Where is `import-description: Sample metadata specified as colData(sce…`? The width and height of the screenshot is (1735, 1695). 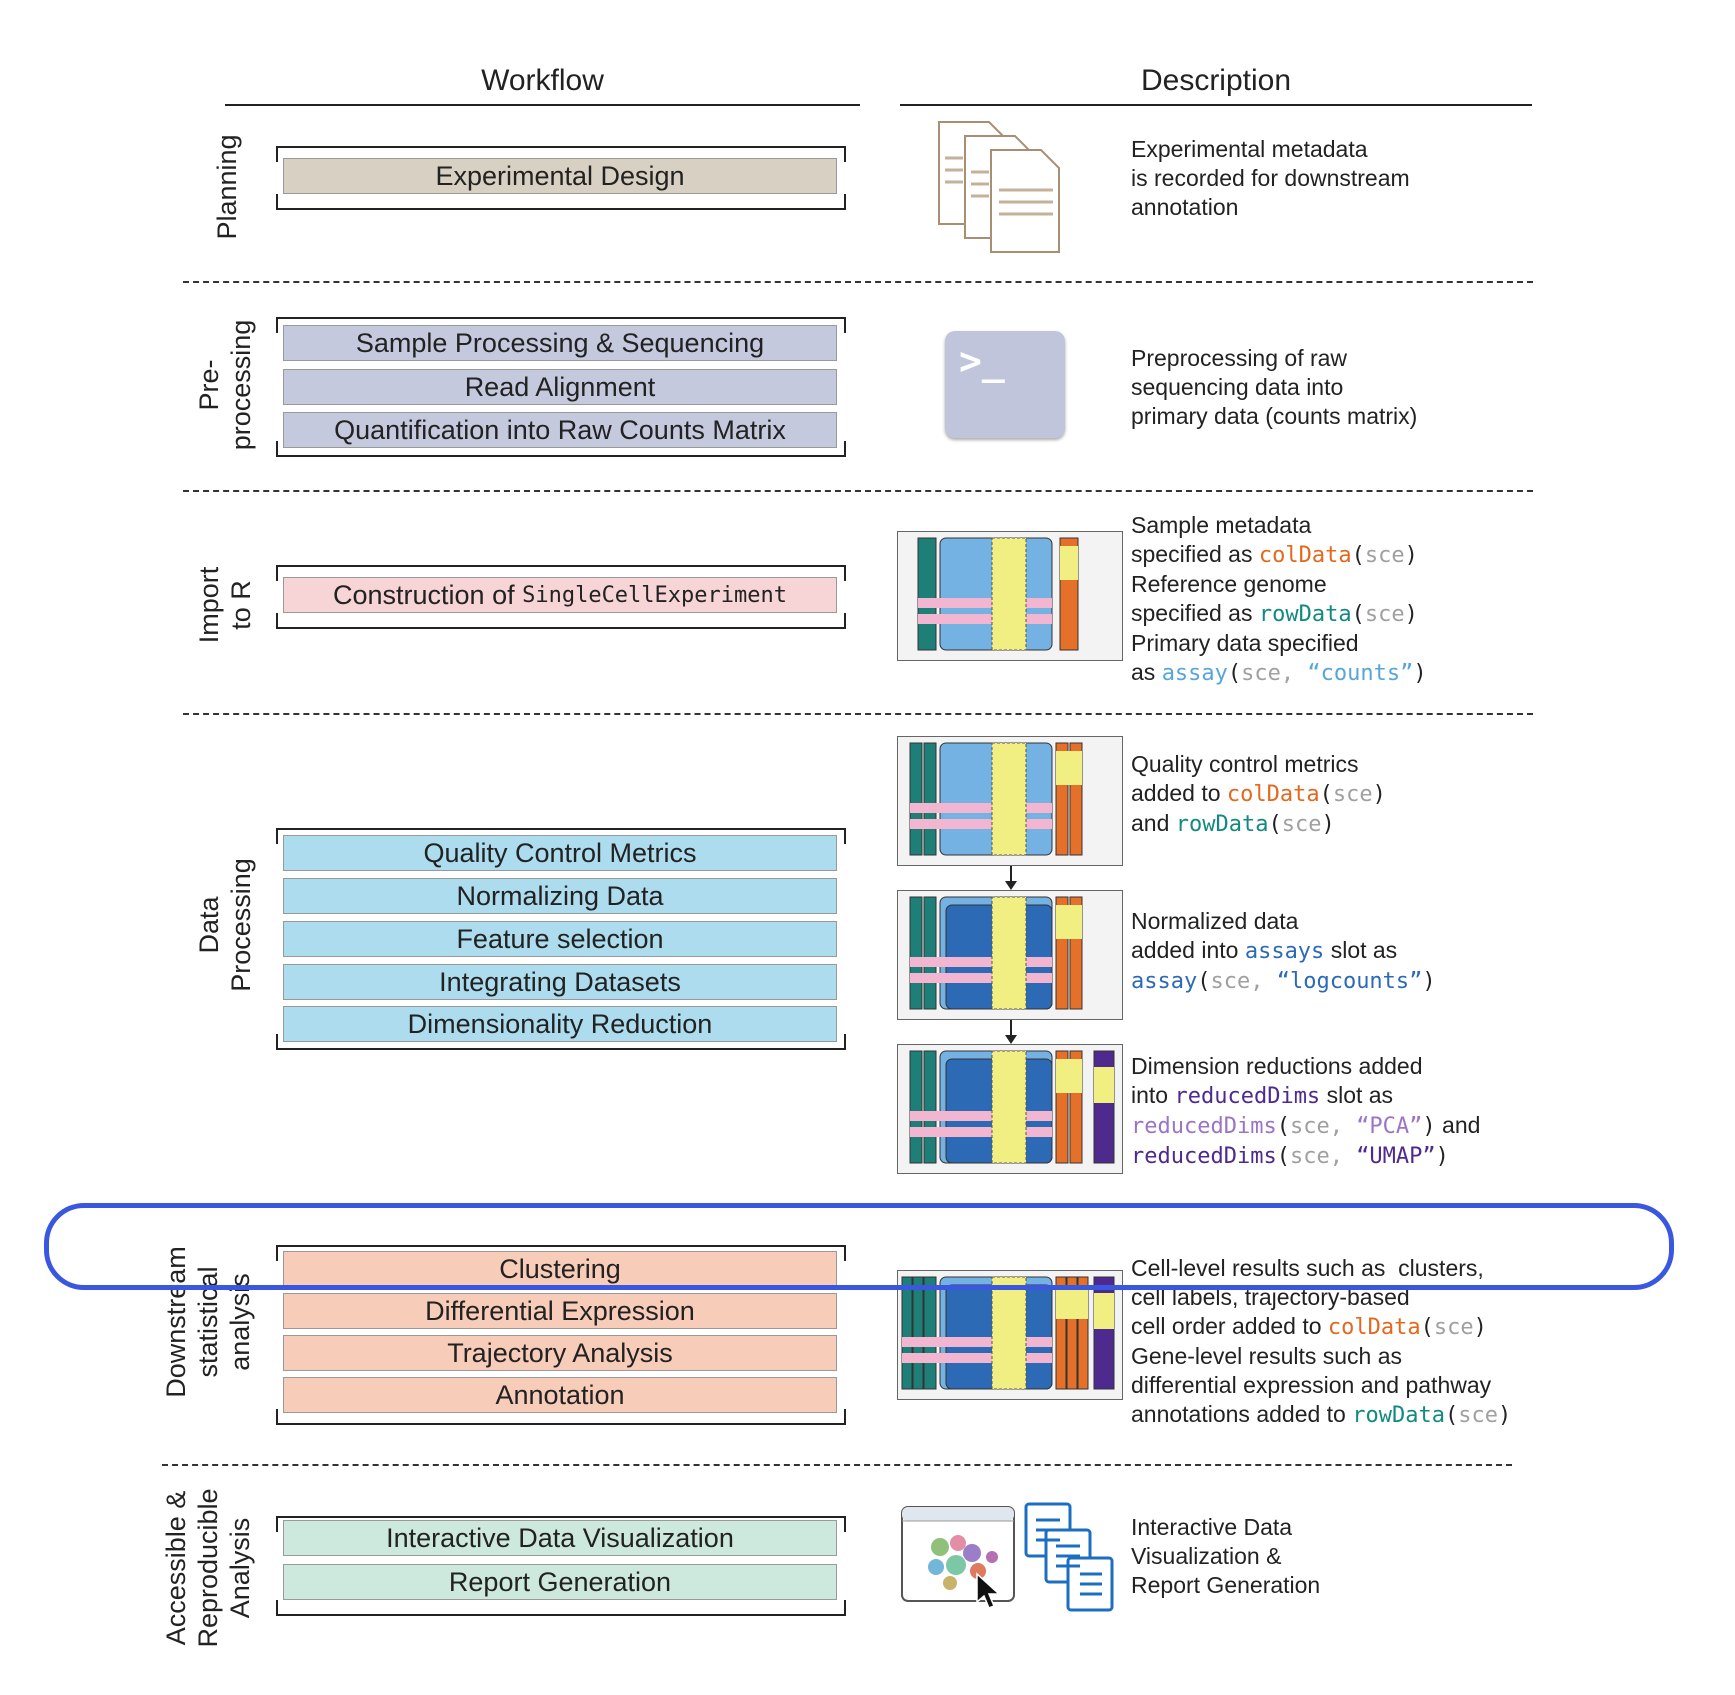
import-description: Sample metadata specified as colData(sce… is located at coordinates (1279, 599).